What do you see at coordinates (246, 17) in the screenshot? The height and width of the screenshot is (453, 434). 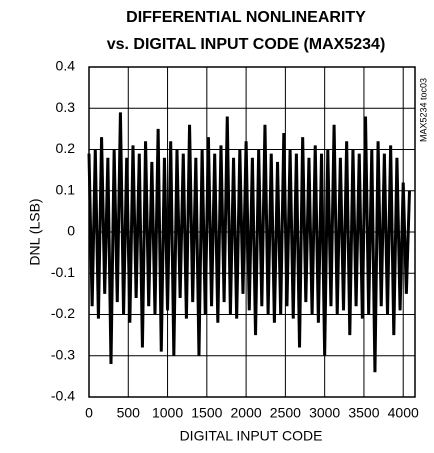 I see `chart-title: DIFFERENTIAL NONLINEARITY` at bounding box center [246, 17].